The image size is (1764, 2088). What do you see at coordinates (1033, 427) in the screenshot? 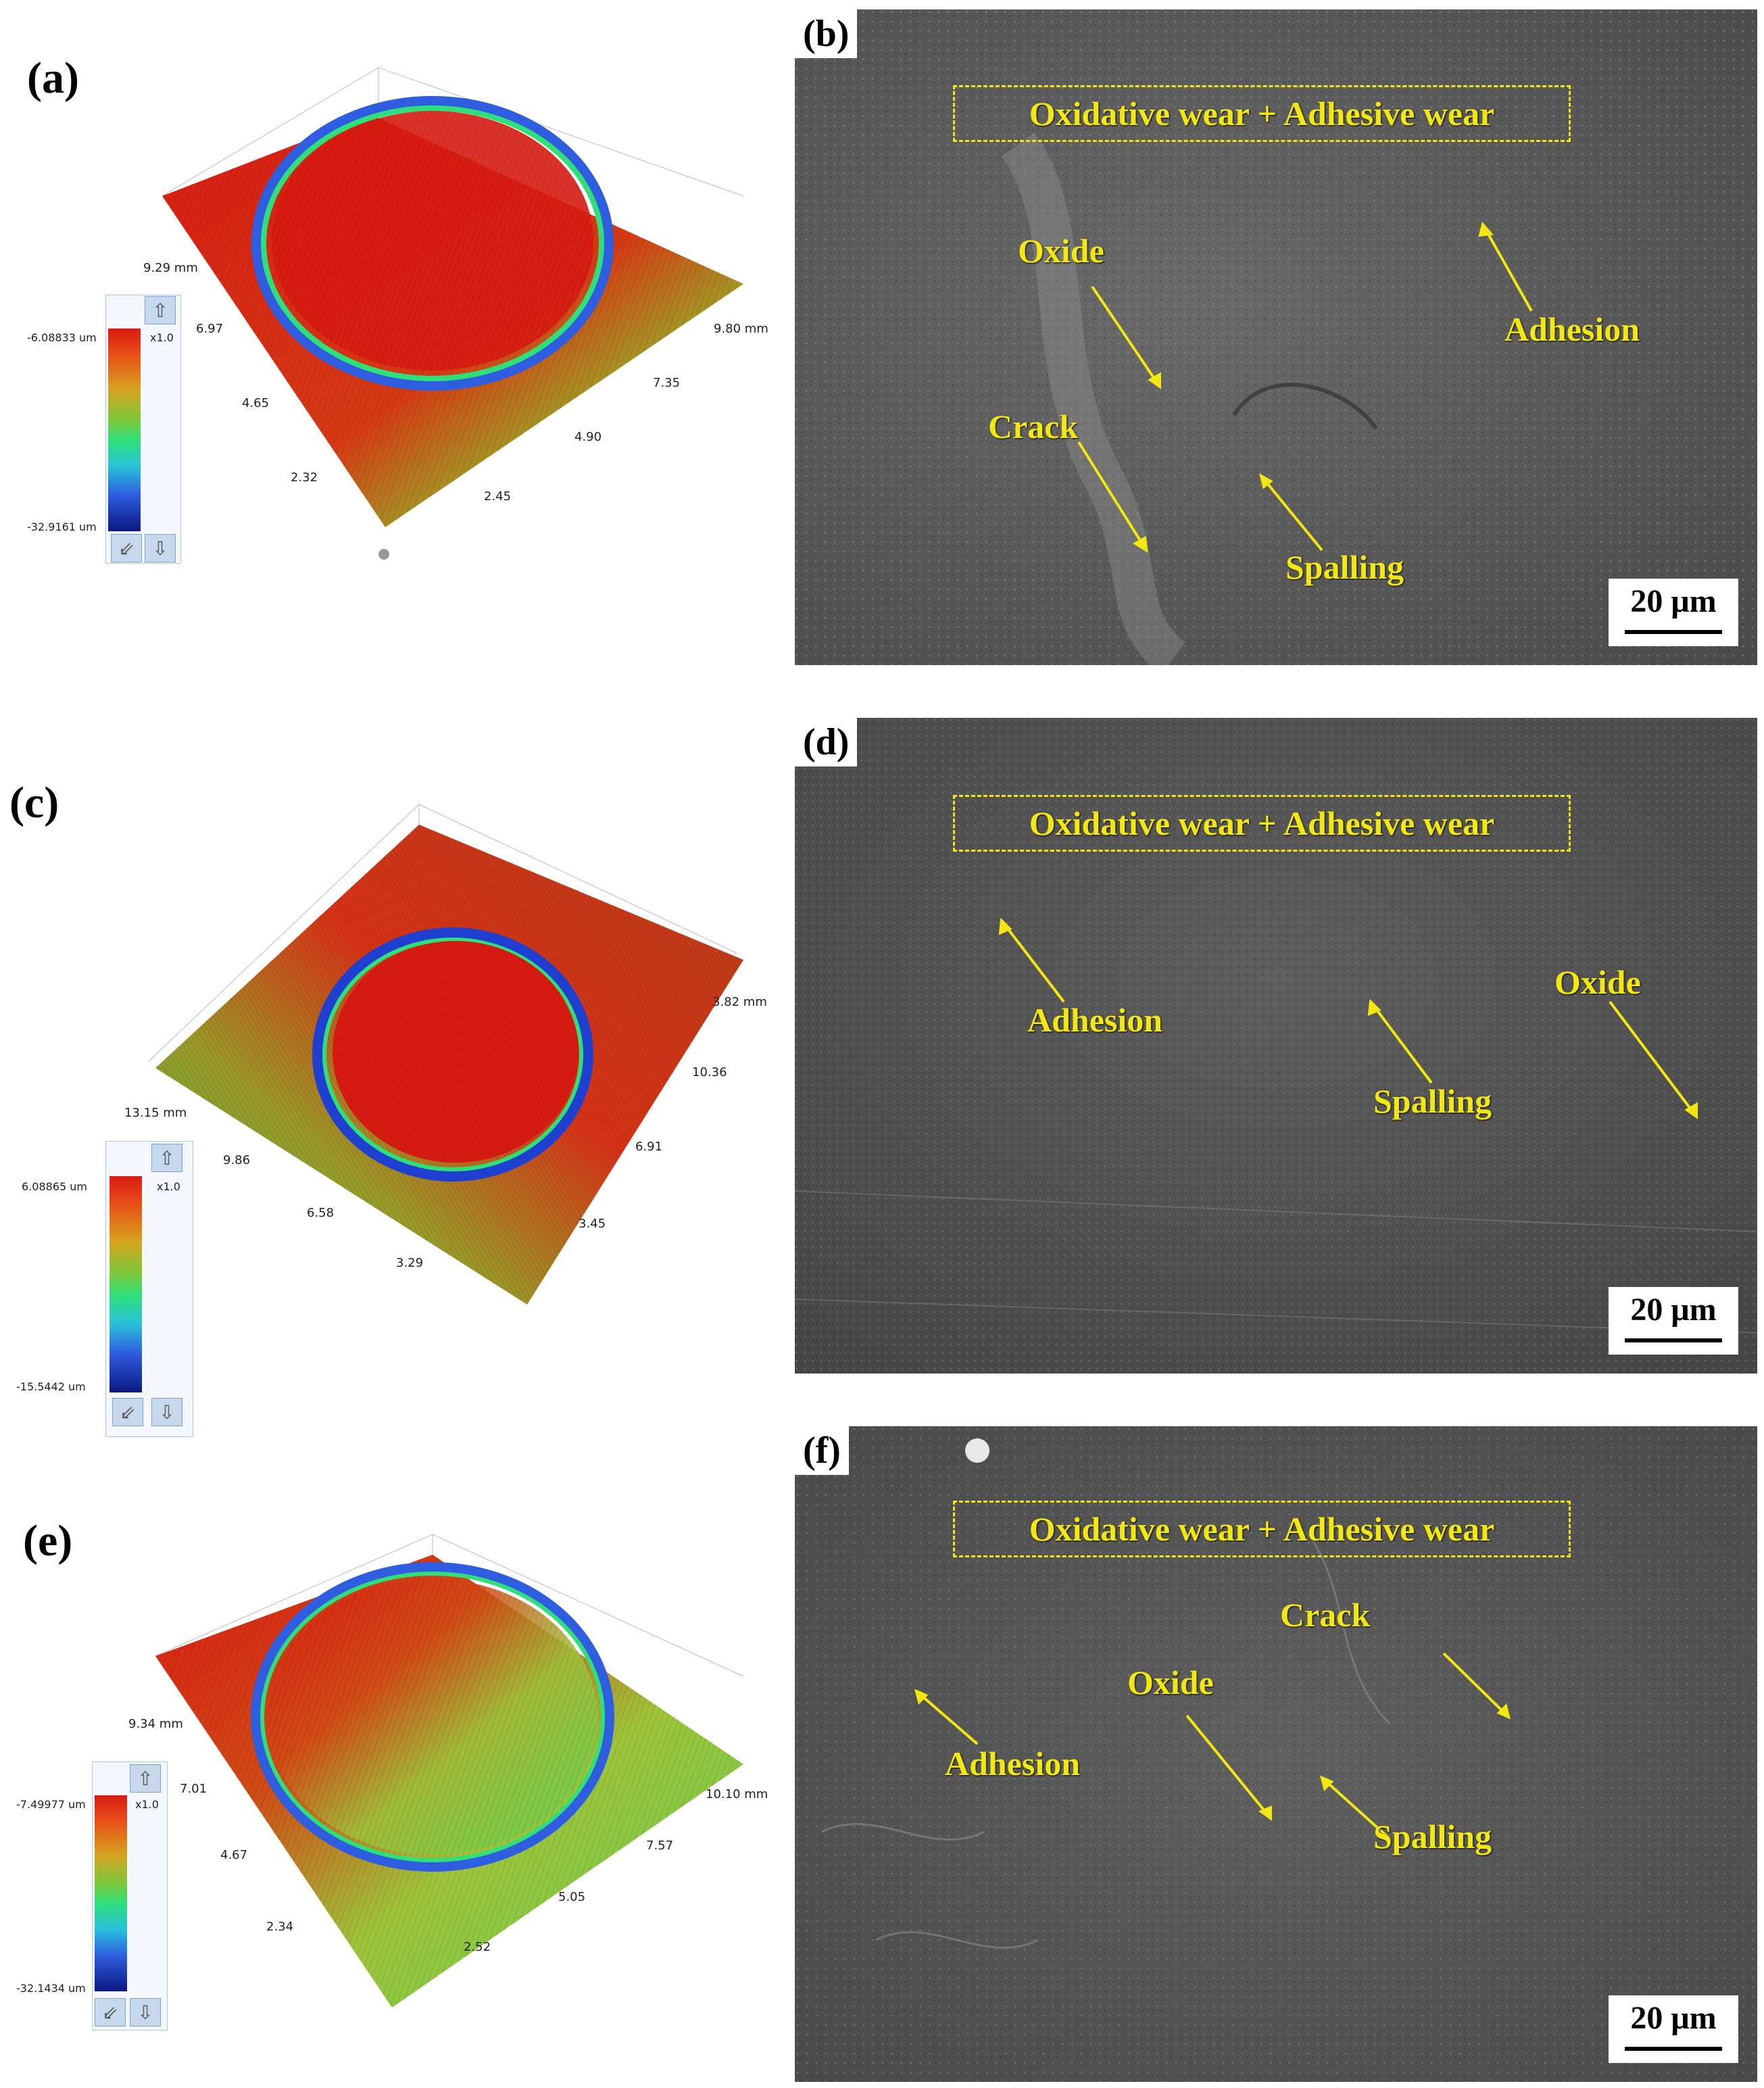
I see `annotation-crack-b: Crack` at bounding box center [1033, 427].